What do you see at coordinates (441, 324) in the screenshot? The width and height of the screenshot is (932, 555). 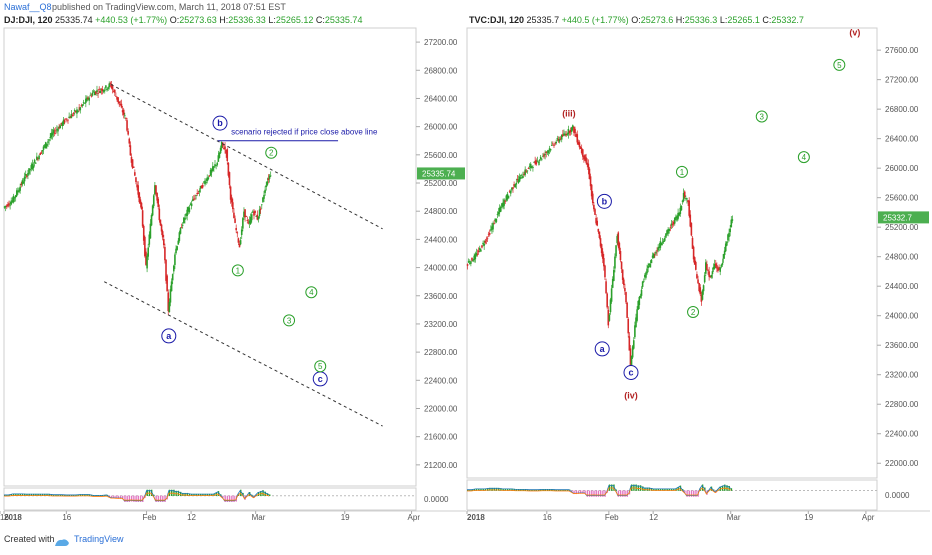 I see `y-tick-label: 23200.00` at bounding box center [441, 324].